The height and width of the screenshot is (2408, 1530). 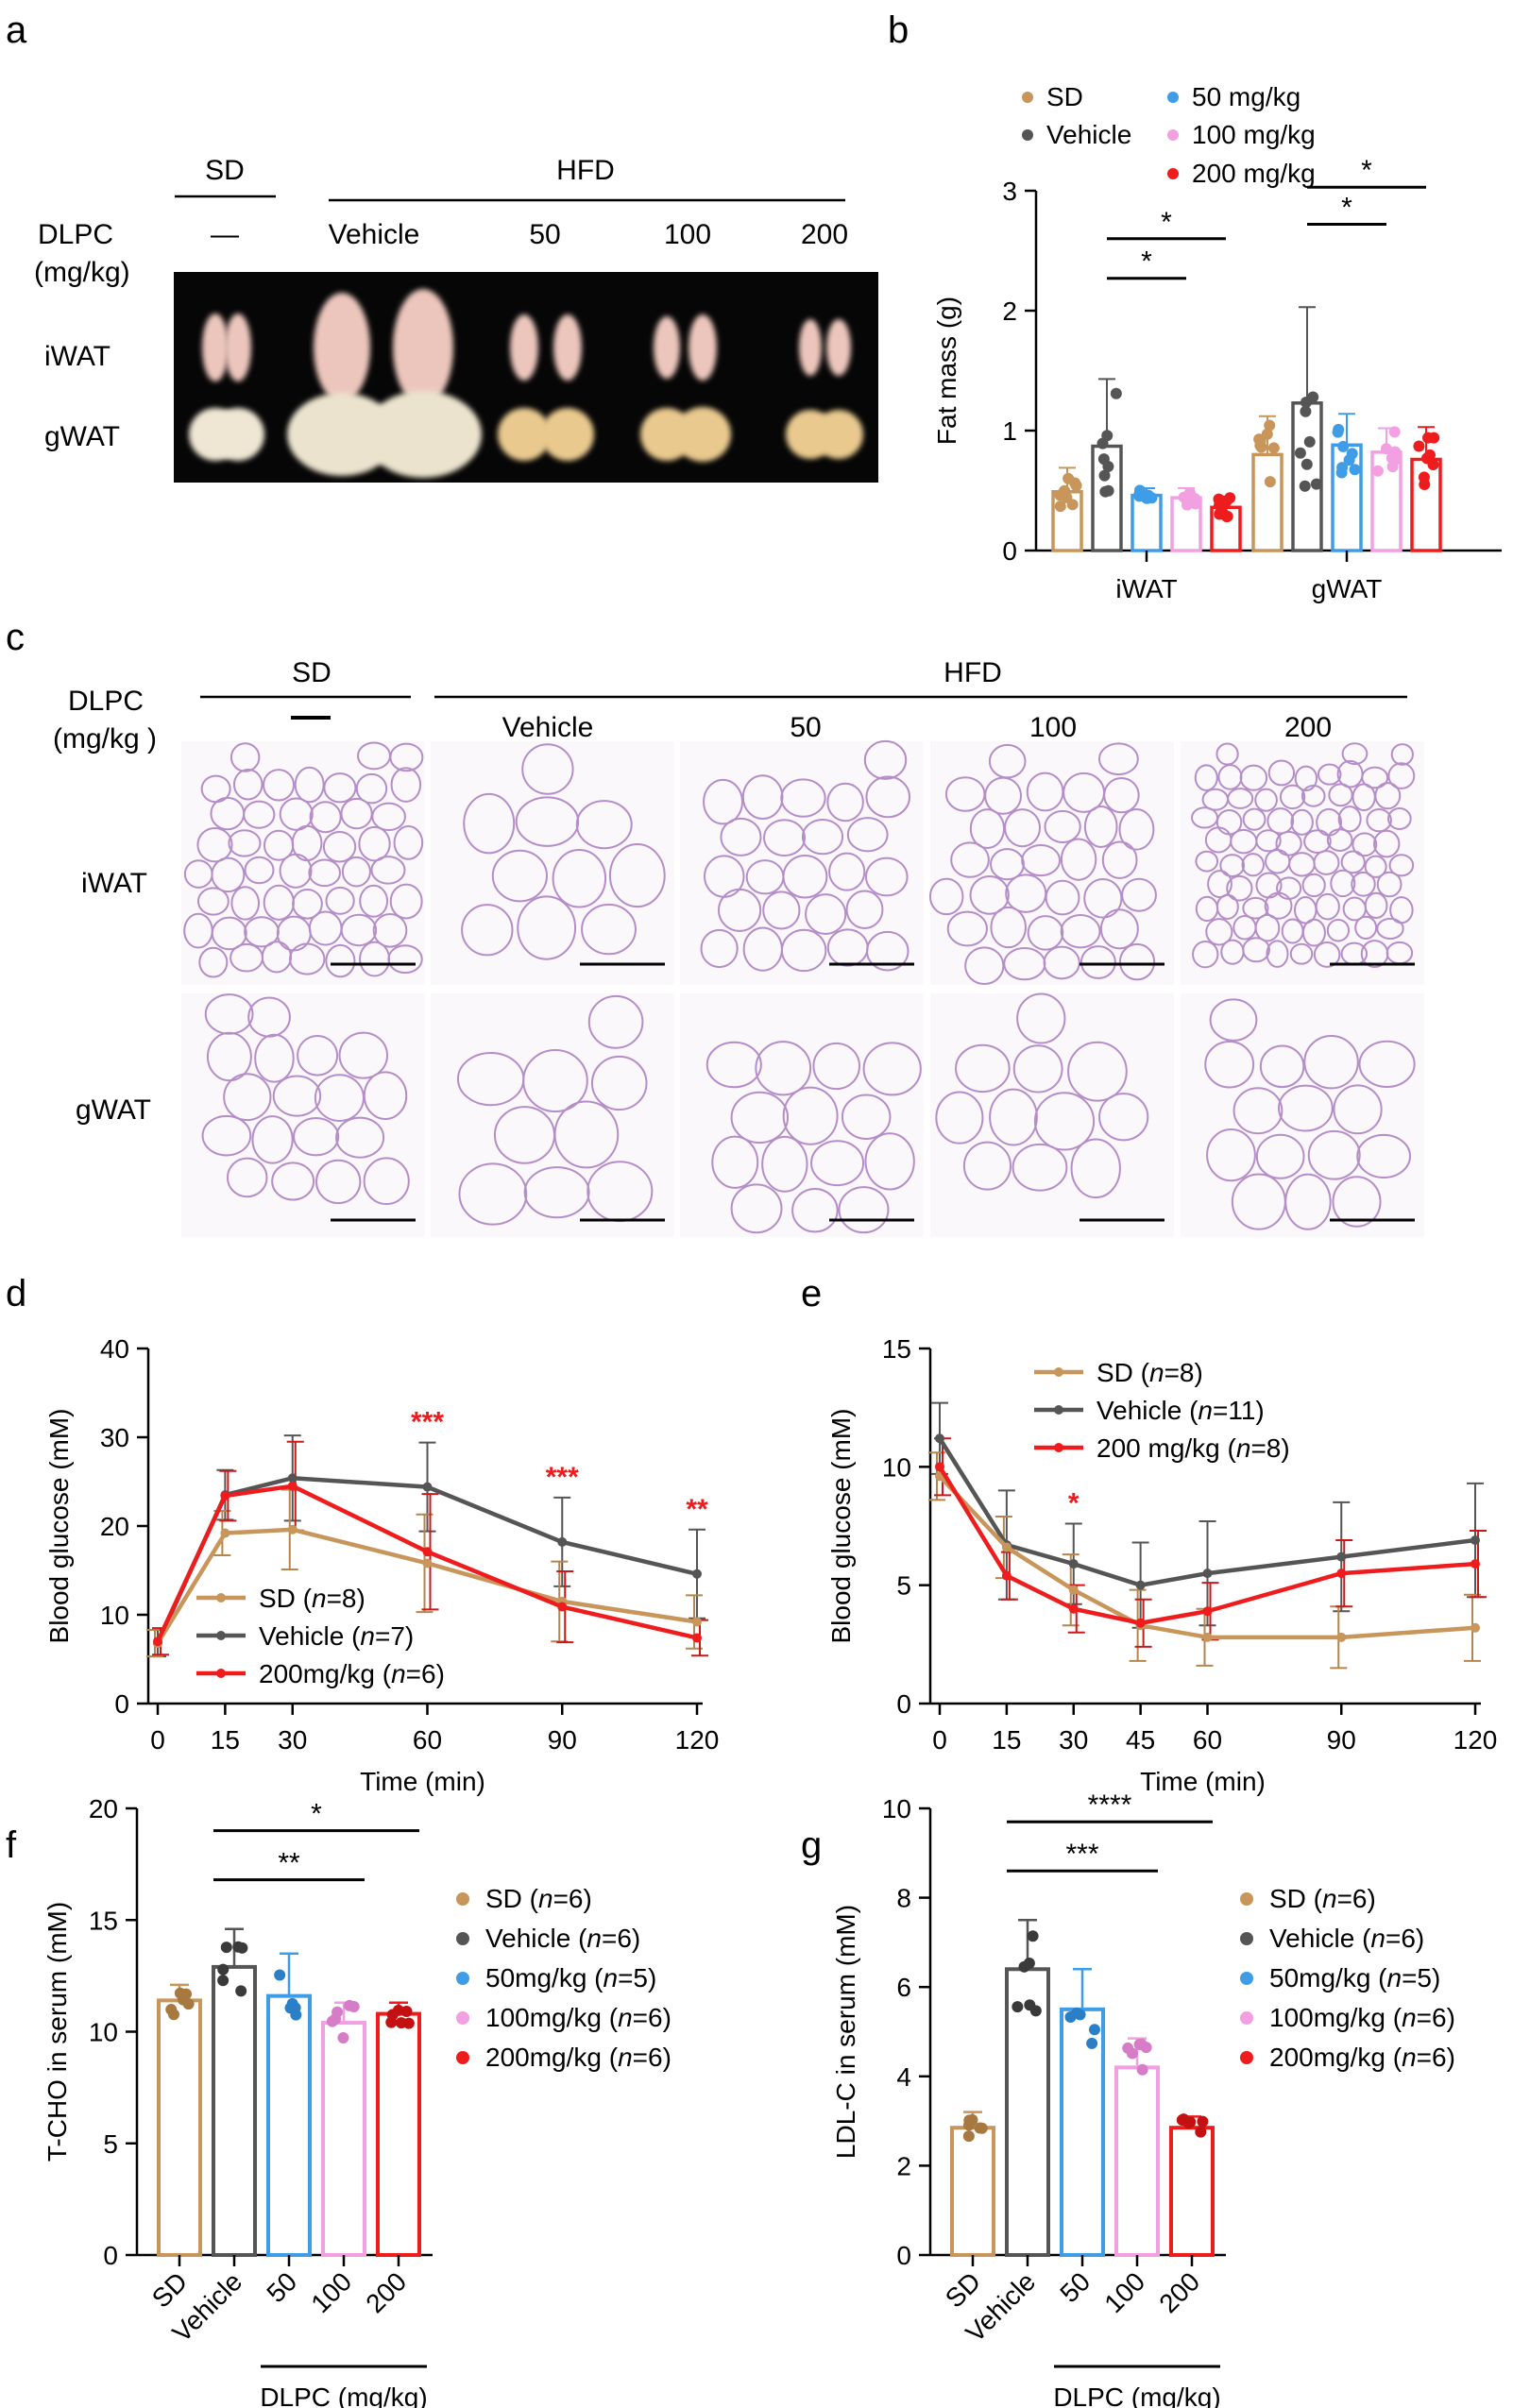 I want to click on panel-c-row-gwat: gWAT, so click(x=113, y=1110).